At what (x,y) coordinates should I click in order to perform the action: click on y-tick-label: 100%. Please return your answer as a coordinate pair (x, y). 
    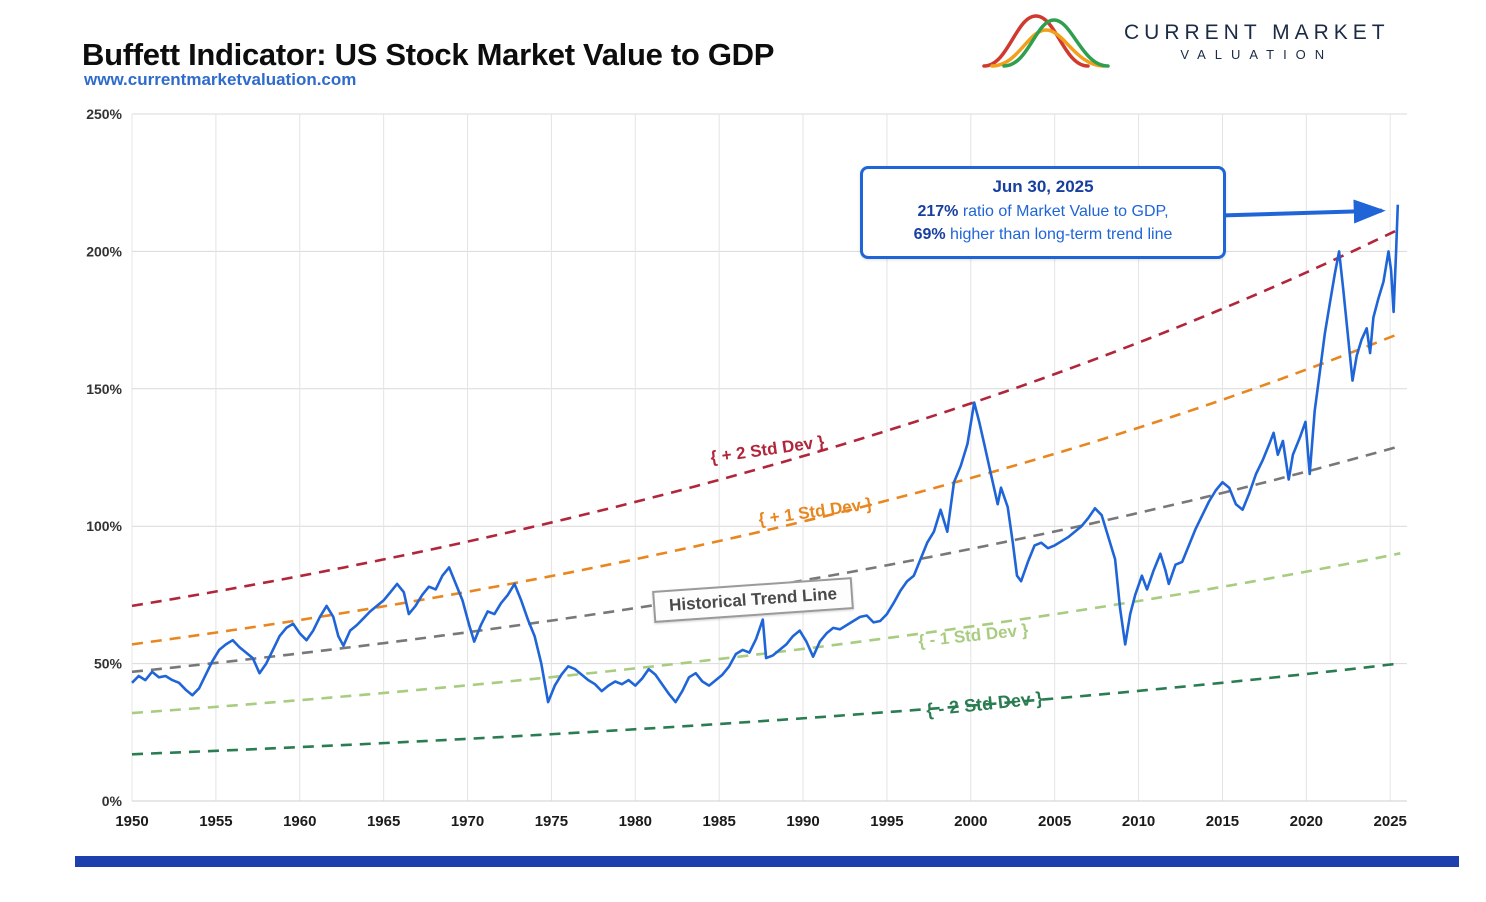
    Looking at the image, I should click on (104, 526).